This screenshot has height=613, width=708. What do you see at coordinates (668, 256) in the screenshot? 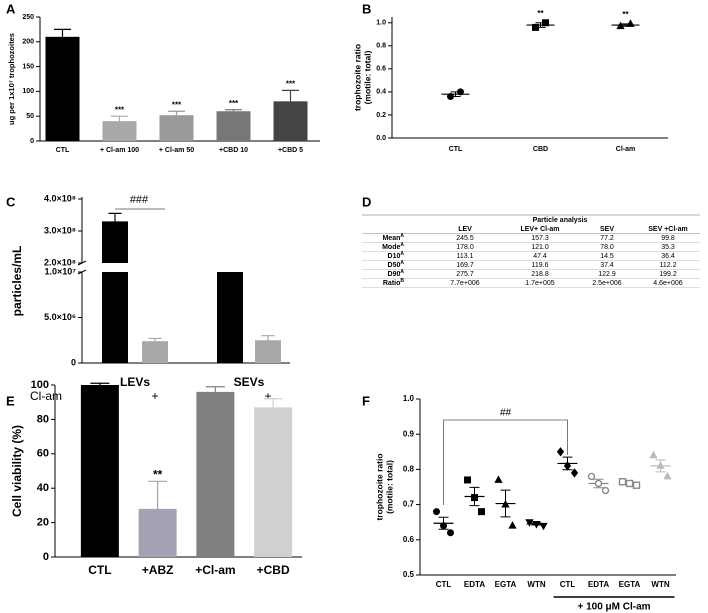
I see `table-cell: 36.4` at bounding box center [668, 256].